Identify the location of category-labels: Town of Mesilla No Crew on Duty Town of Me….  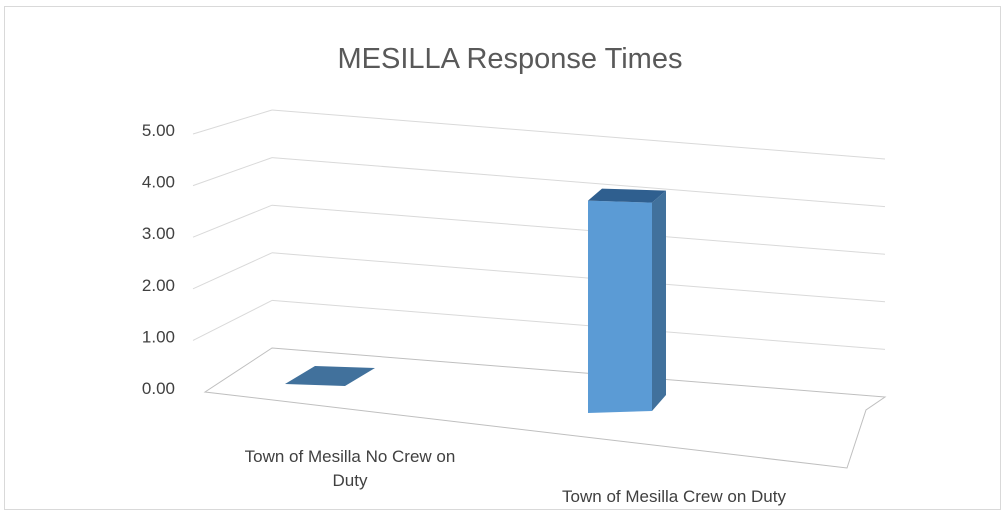
(516, 476).